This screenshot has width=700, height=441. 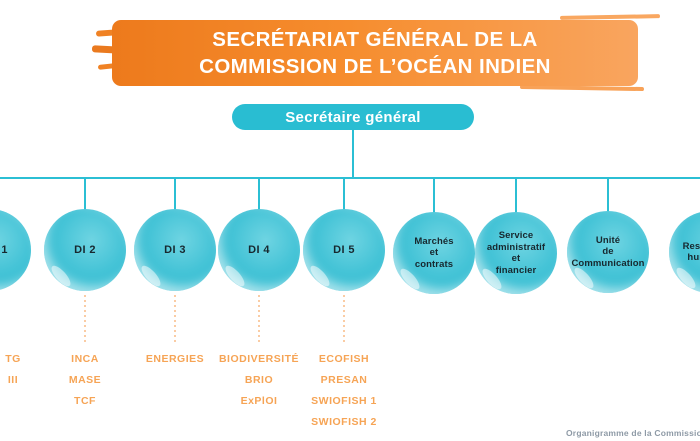 I want to click on org-node-service-administratif-financier: Service administratif et financier, so click(x=516, y=253).